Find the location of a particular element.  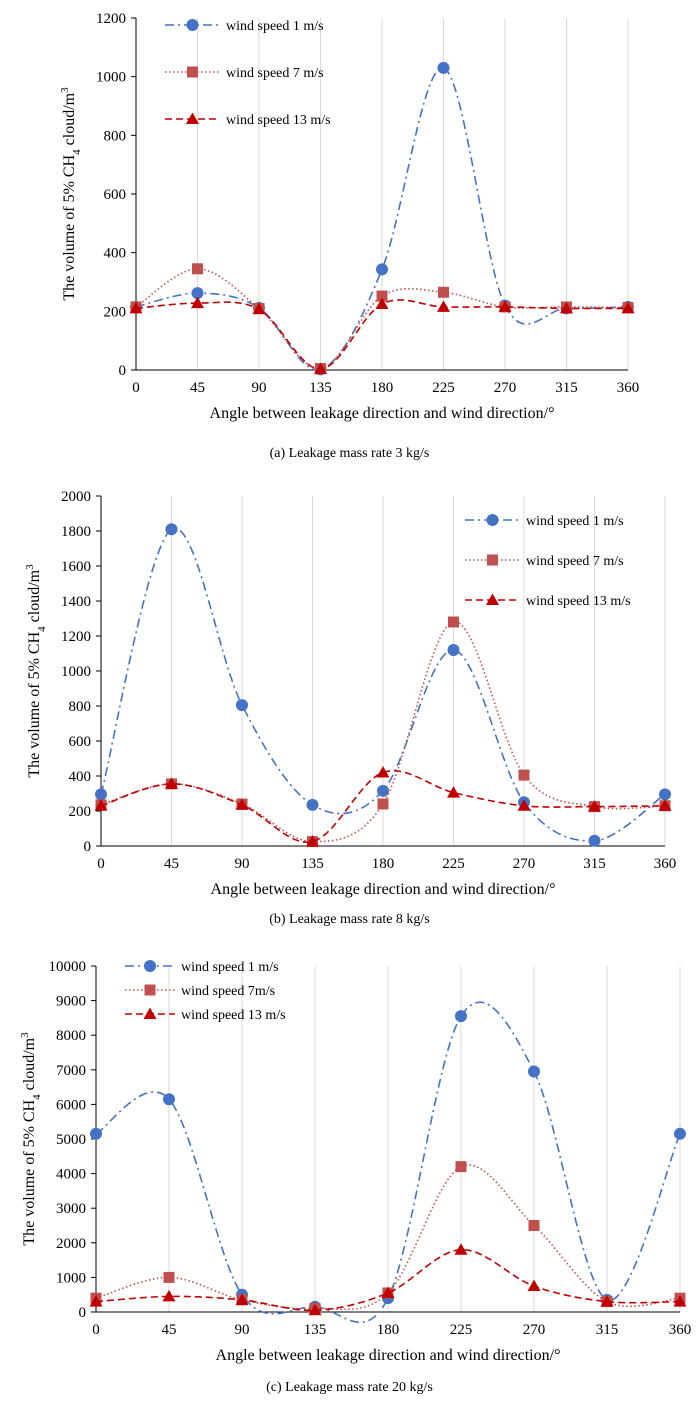

caption-b: (b) Leakage mass rate 8 kg/s is located at coordinates (349, 919).